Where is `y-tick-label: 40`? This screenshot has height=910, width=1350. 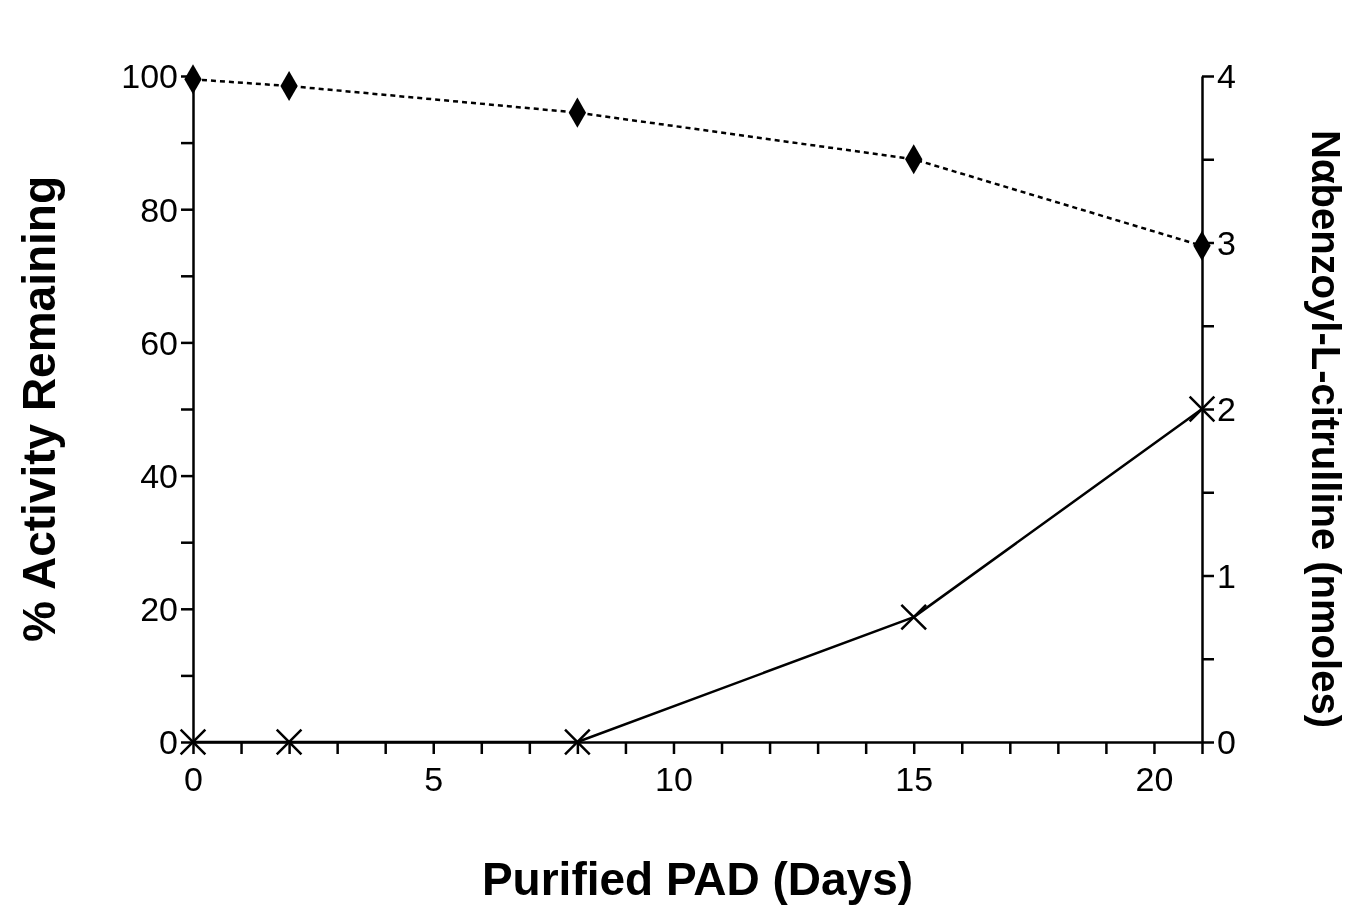 y-tick-label: 40 is located at coordinates (159, 476).